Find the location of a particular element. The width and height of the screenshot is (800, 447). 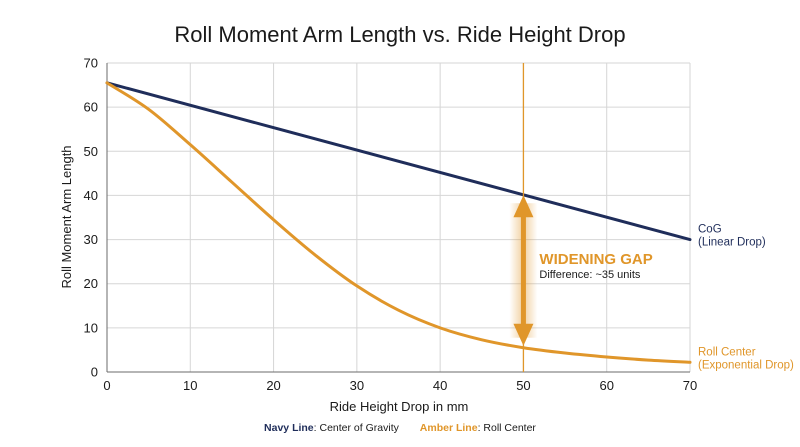

legend-key-navy: Navy Line is located at coordinates (289, 428).